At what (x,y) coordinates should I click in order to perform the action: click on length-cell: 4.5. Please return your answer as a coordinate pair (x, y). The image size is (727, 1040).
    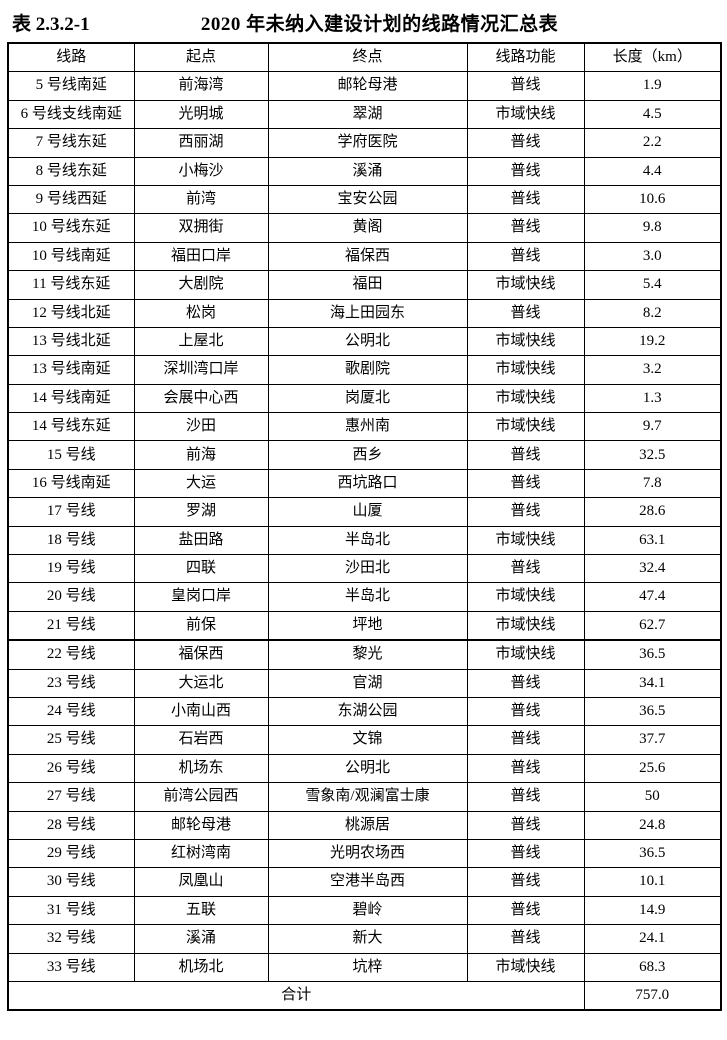
    Looking at the image, I should click on (652, 114).